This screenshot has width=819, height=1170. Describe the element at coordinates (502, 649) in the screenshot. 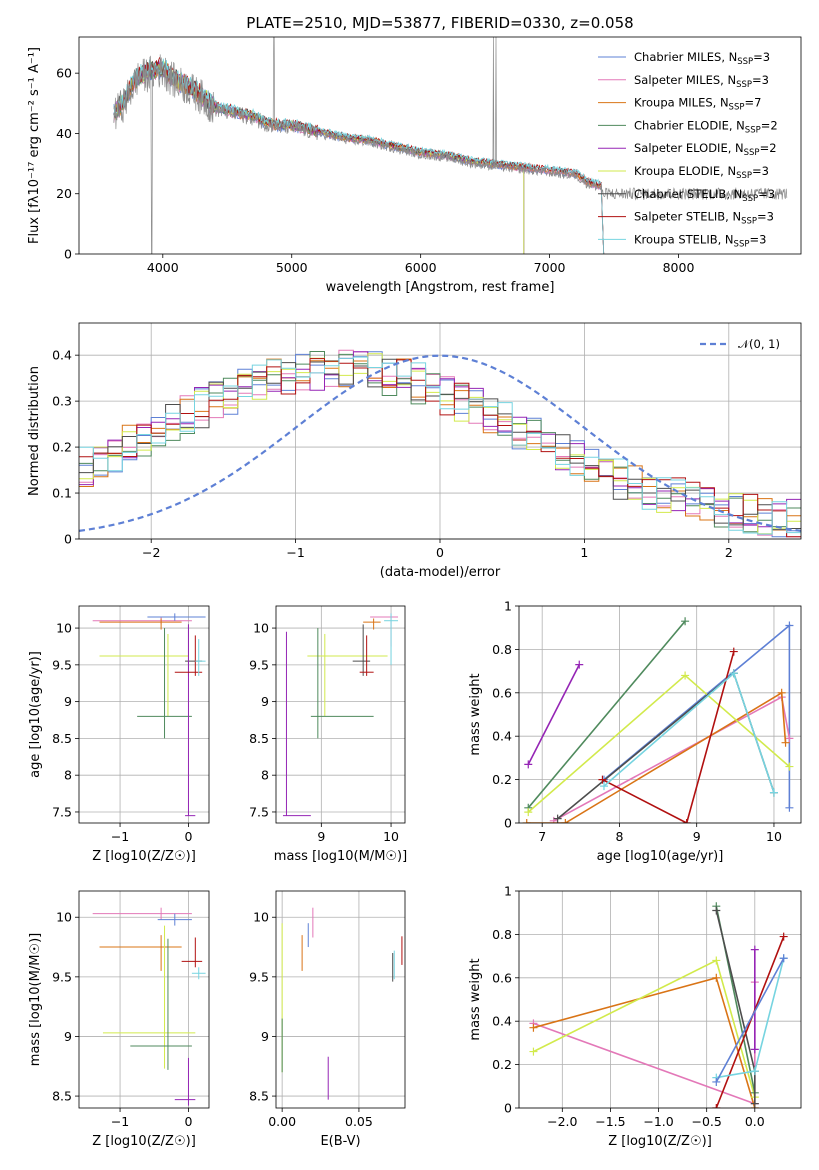

I see `y-tick-label: 0.8` at that location.